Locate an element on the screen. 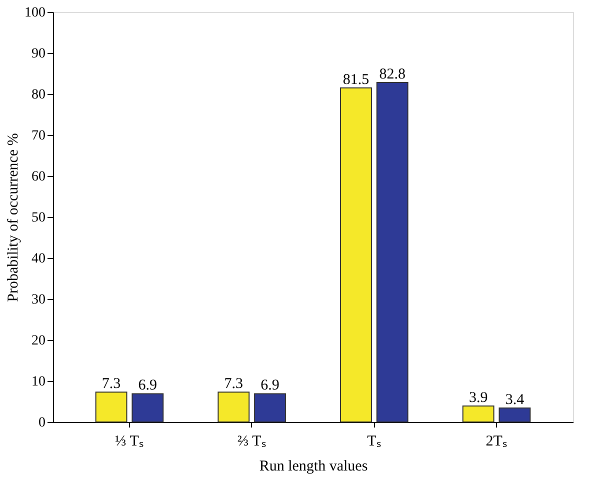 The image size is (612, 504). data-label: 3.4 is located at coordinates (515, 400).